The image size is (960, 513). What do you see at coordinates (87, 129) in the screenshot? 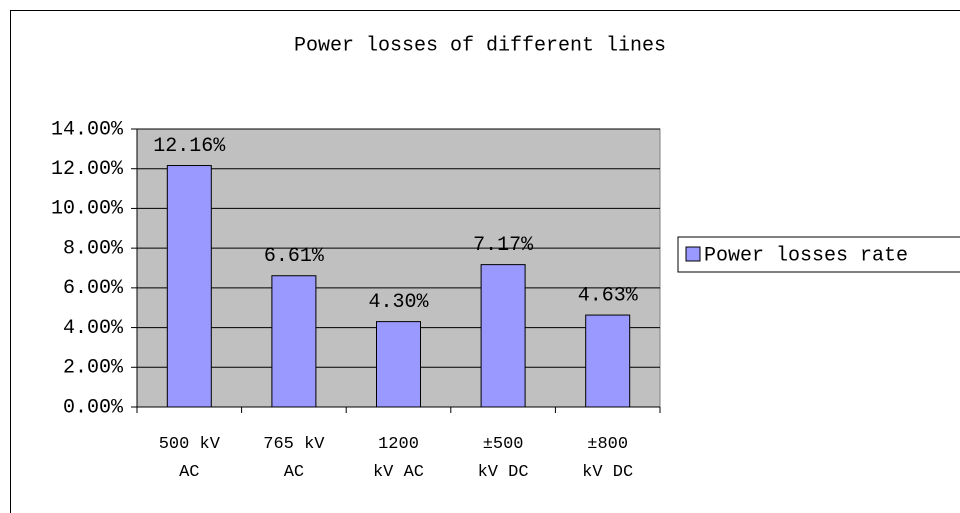
I see `y-tick-label: 14.00%` at bounding box center [87, 129].